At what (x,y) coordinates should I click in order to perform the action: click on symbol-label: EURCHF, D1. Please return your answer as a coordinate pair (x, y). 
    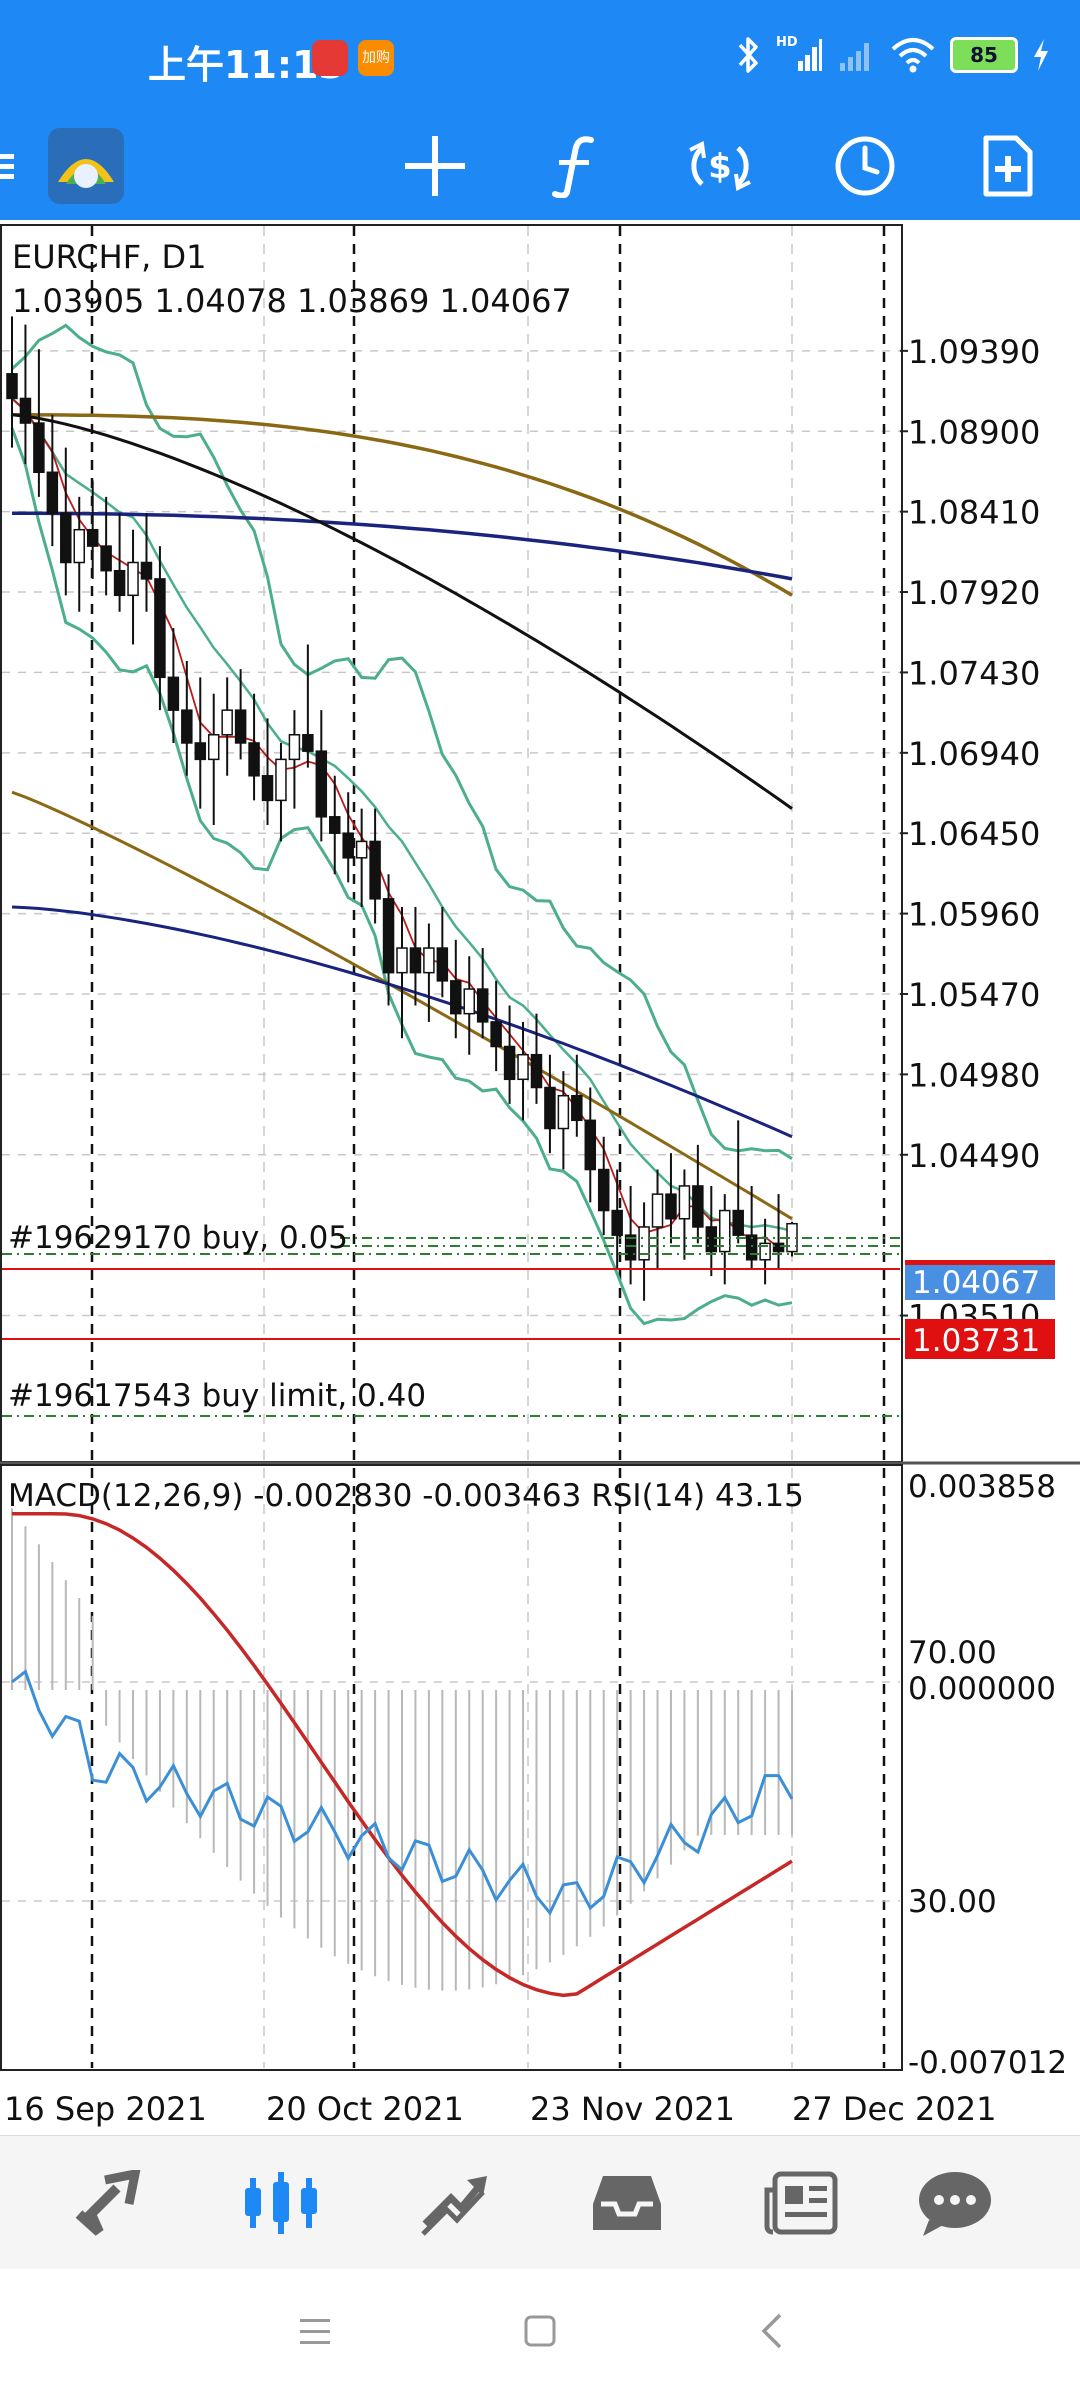
    Looking at the image, I should click on (109, 257).